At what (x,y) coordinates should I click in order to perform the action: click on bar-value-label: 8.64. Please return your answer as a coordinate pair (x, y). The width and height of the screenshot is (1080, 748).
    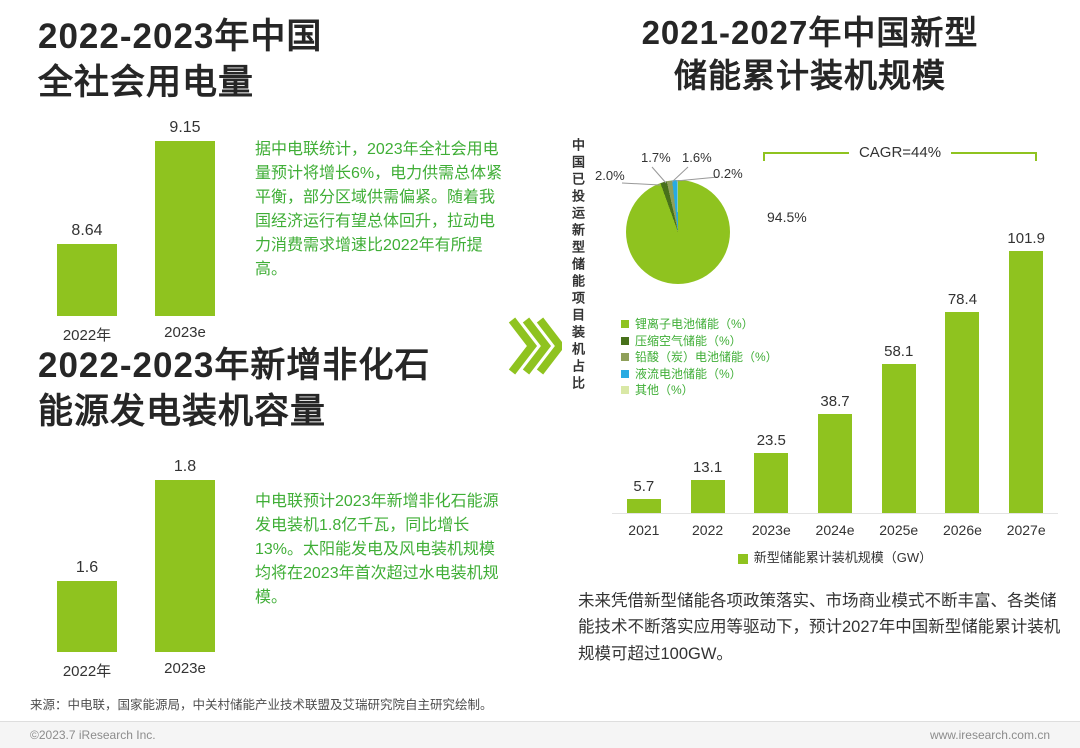
    Looking at the image, I should click on (87, 230).